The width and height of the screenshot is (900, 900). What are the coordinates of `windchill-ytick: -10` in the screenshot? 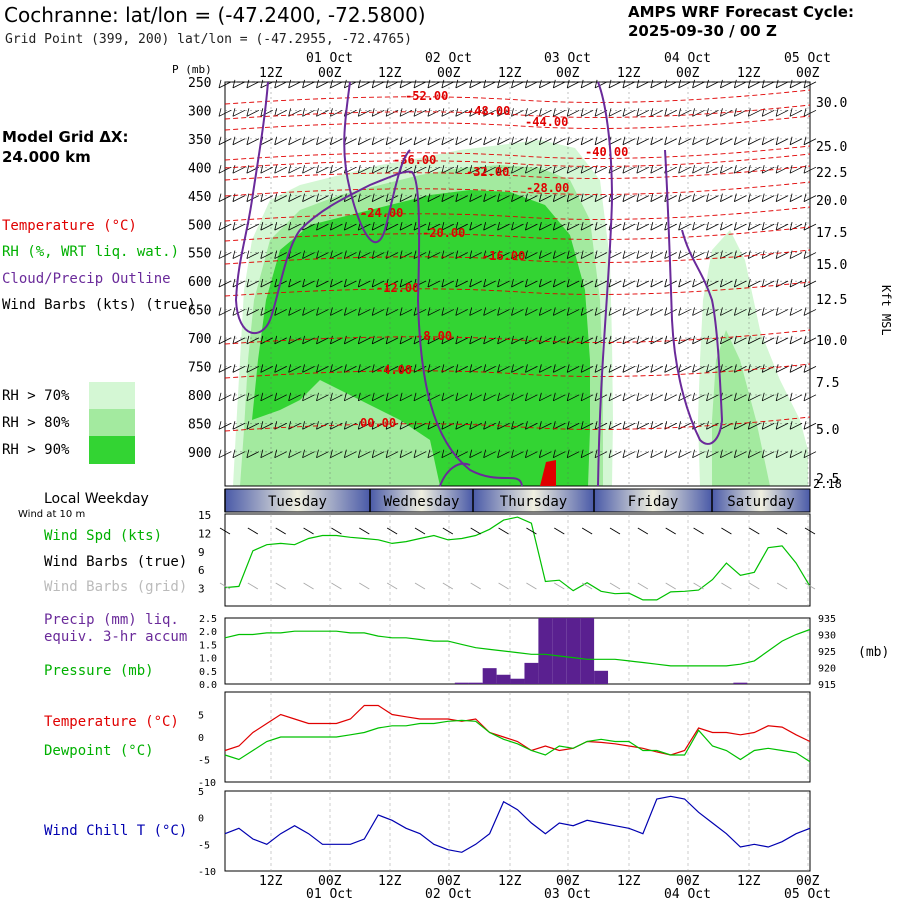 It's located at (207, 872).